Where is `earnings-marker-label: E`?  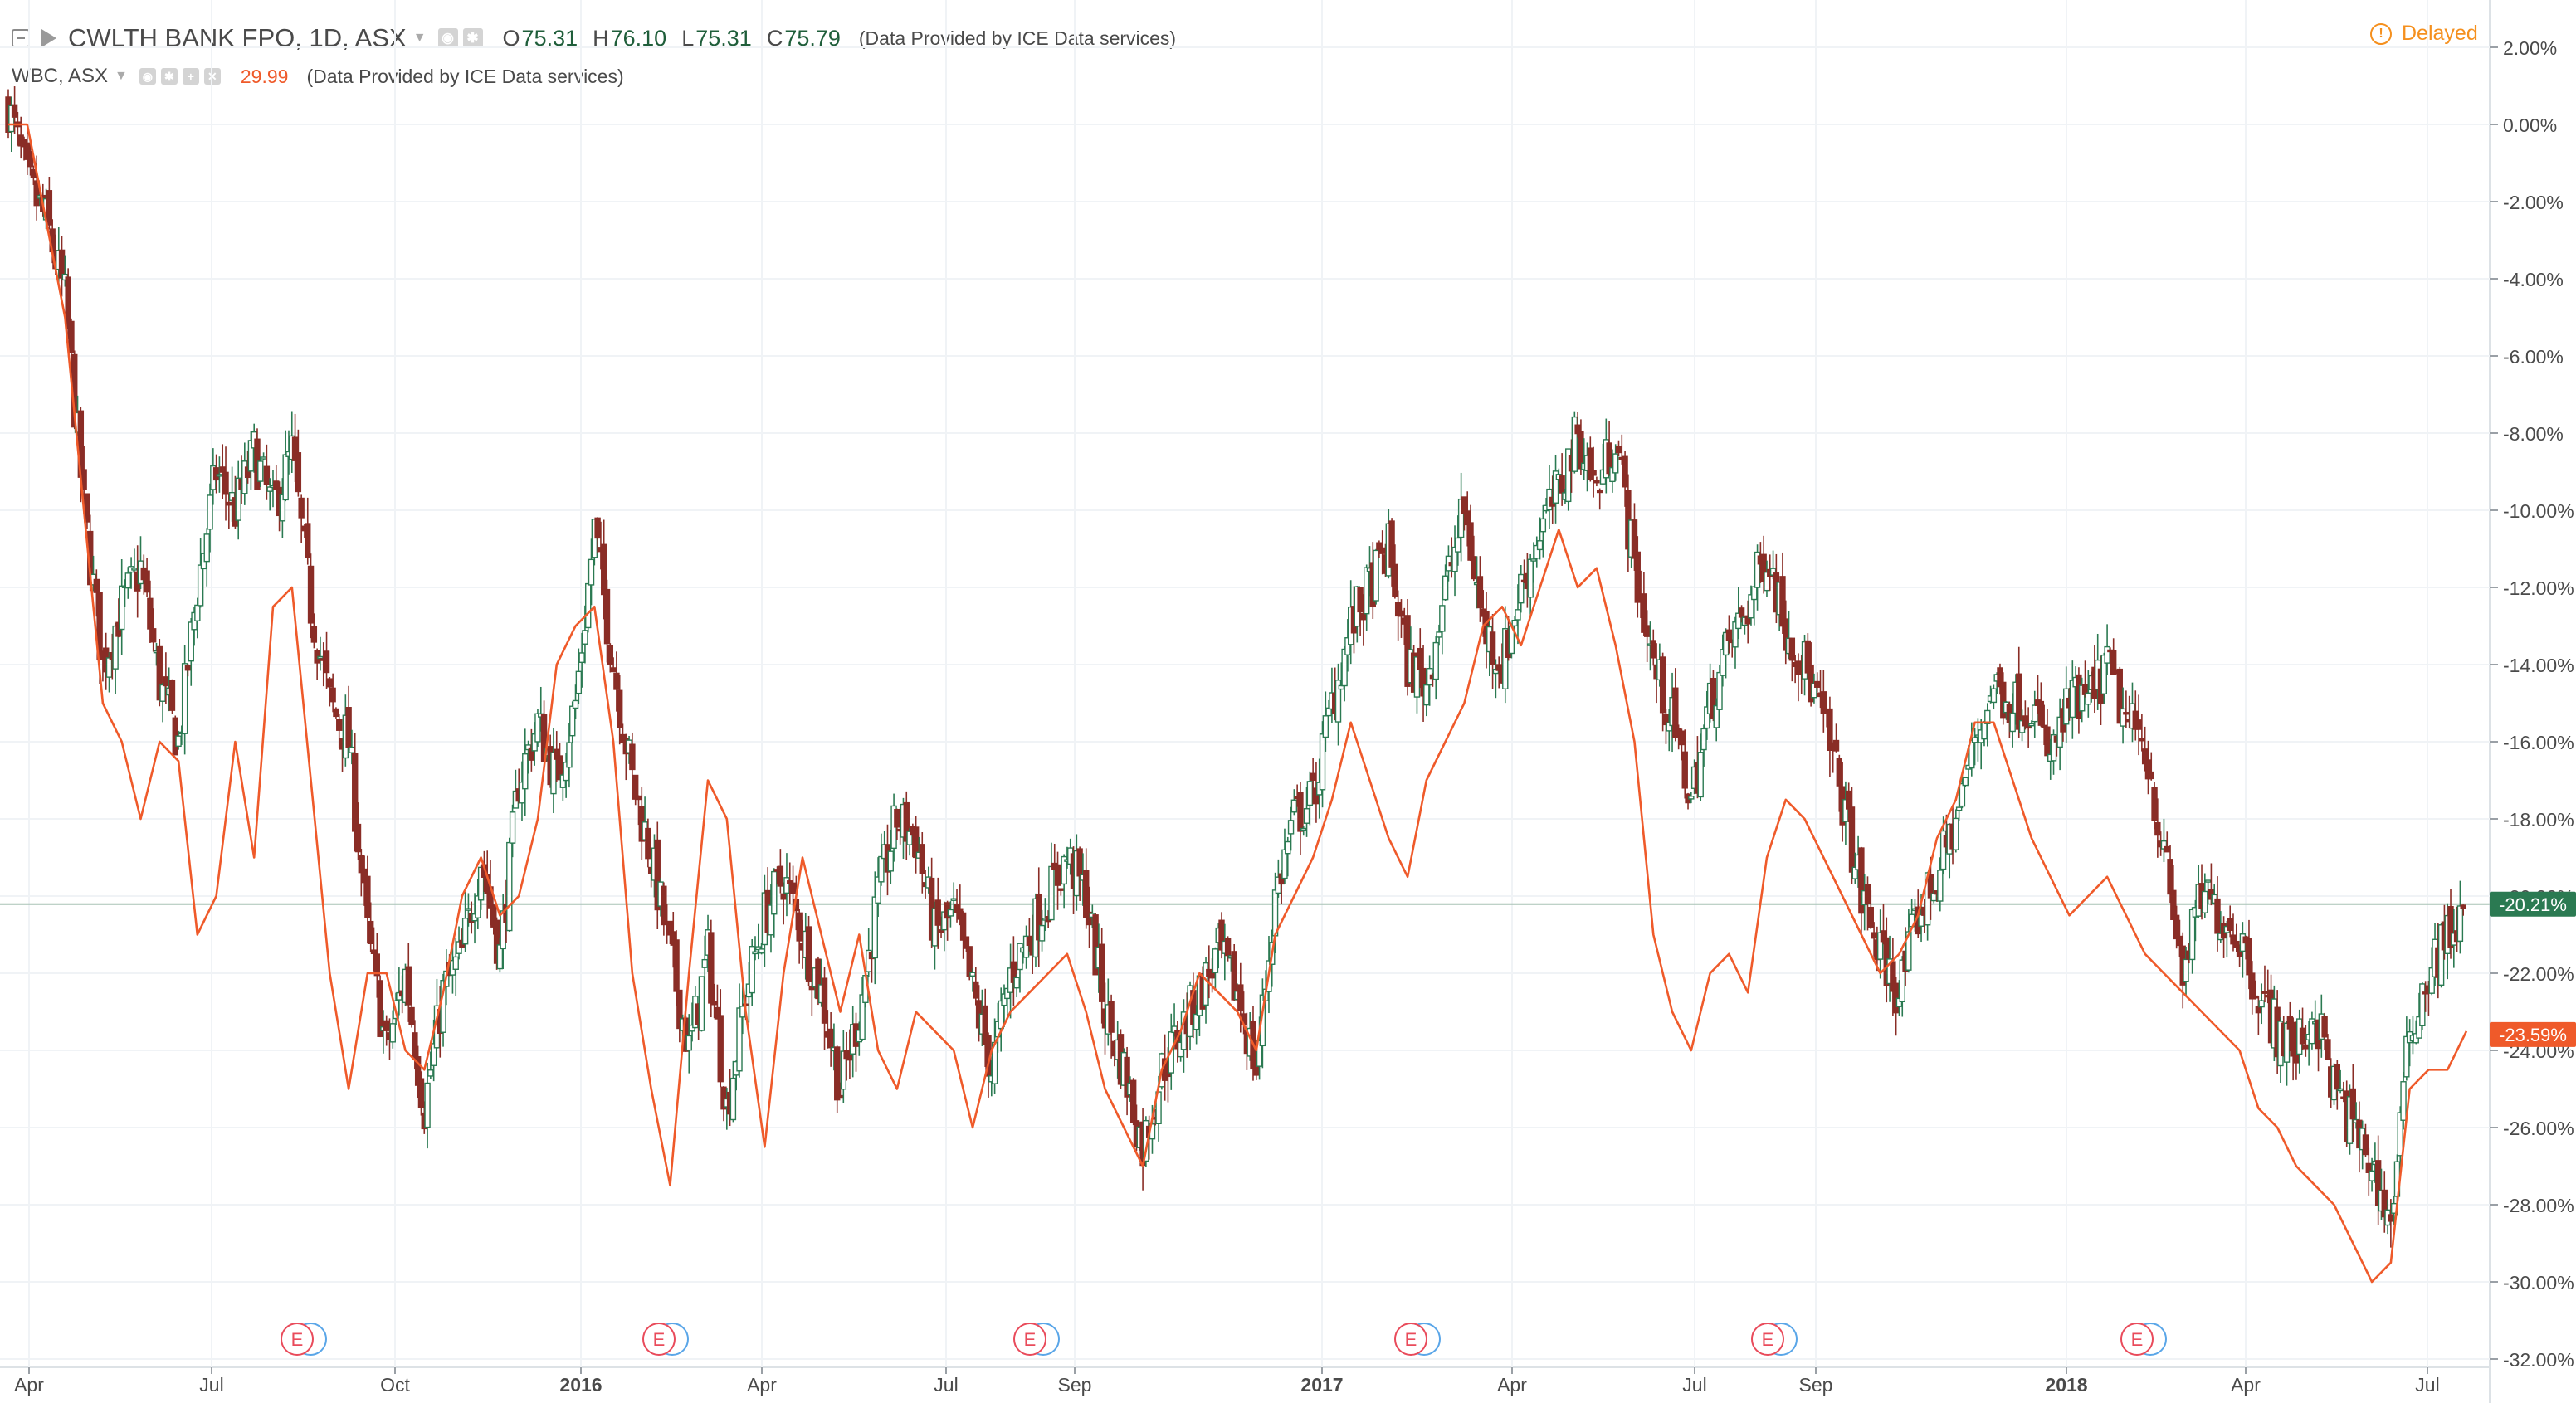 earnings-marker-label: E is located at coordinates (1411, 1339).